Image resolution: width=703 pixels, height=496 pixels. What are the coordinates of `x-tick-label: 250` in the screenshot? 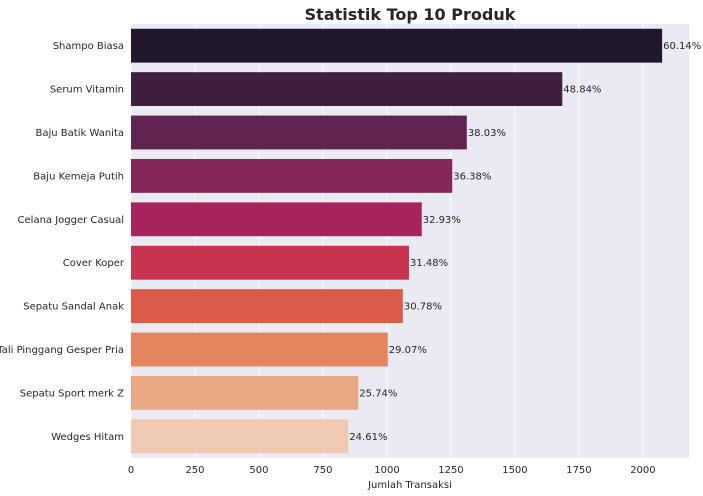 It's located at (194, 470).